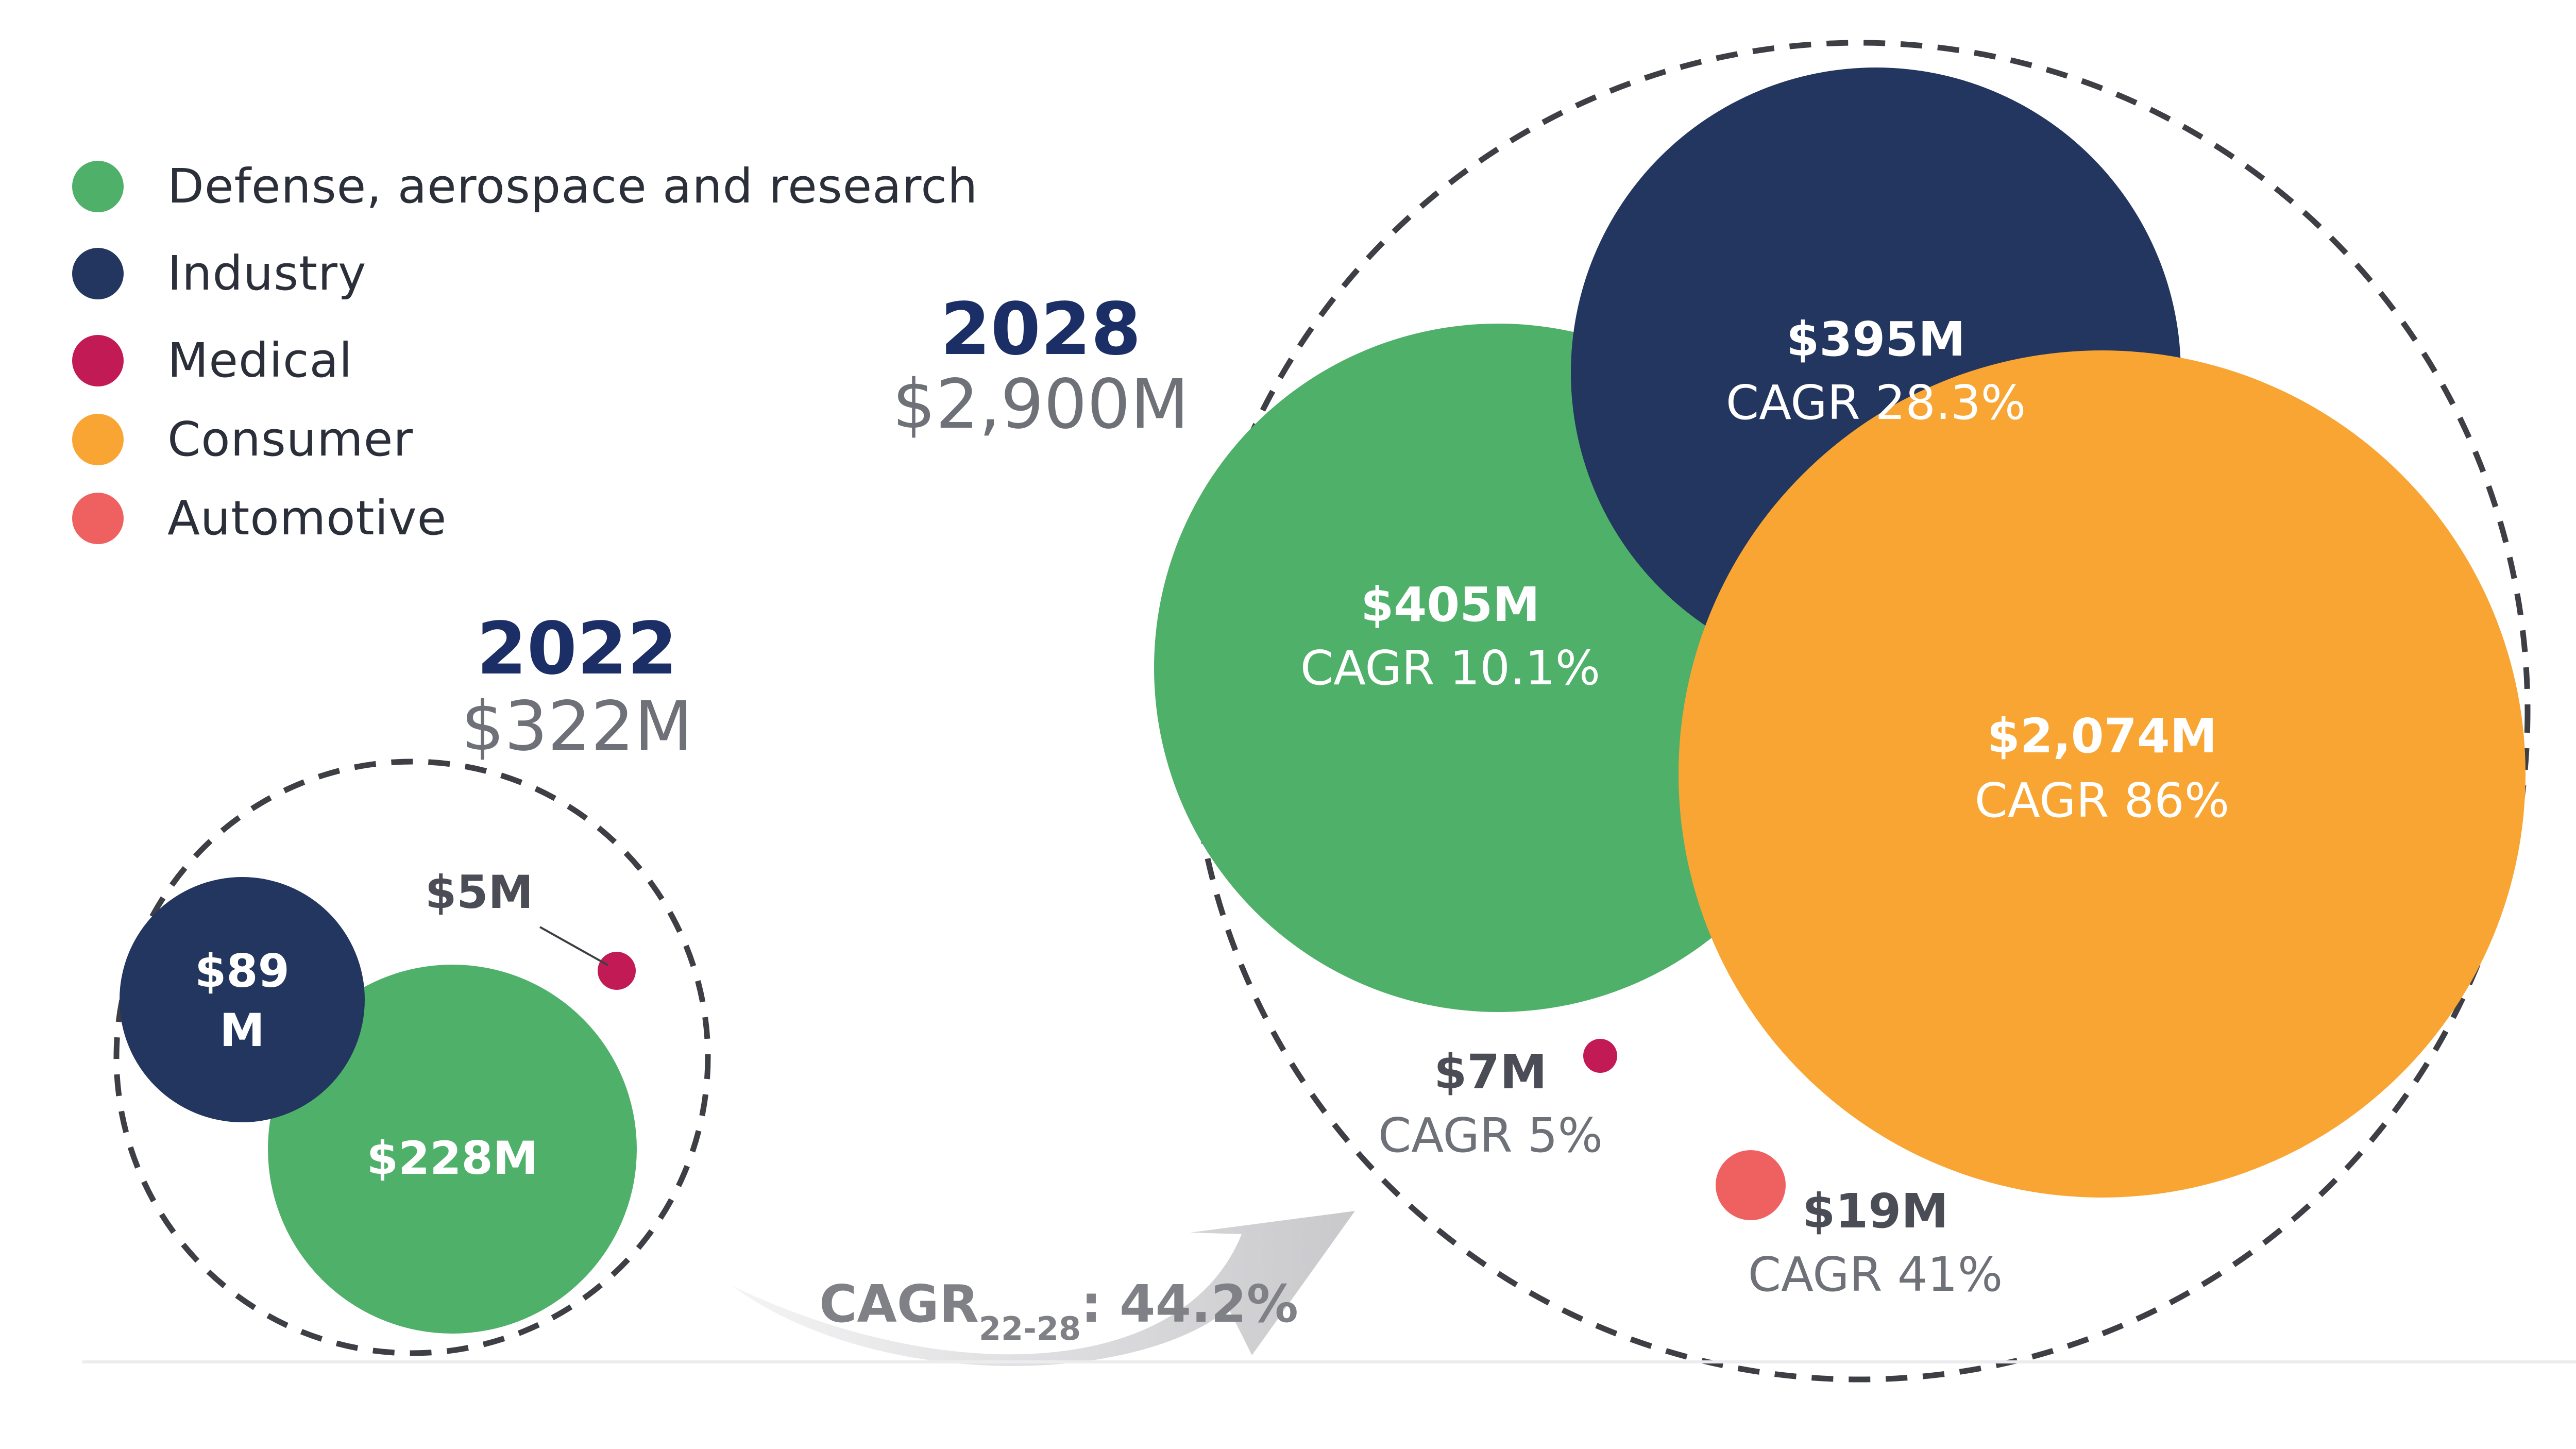  Describe the element at coordinates (577, 649) in the screenshot. I see `year-2022-heading: 2022` at that location.